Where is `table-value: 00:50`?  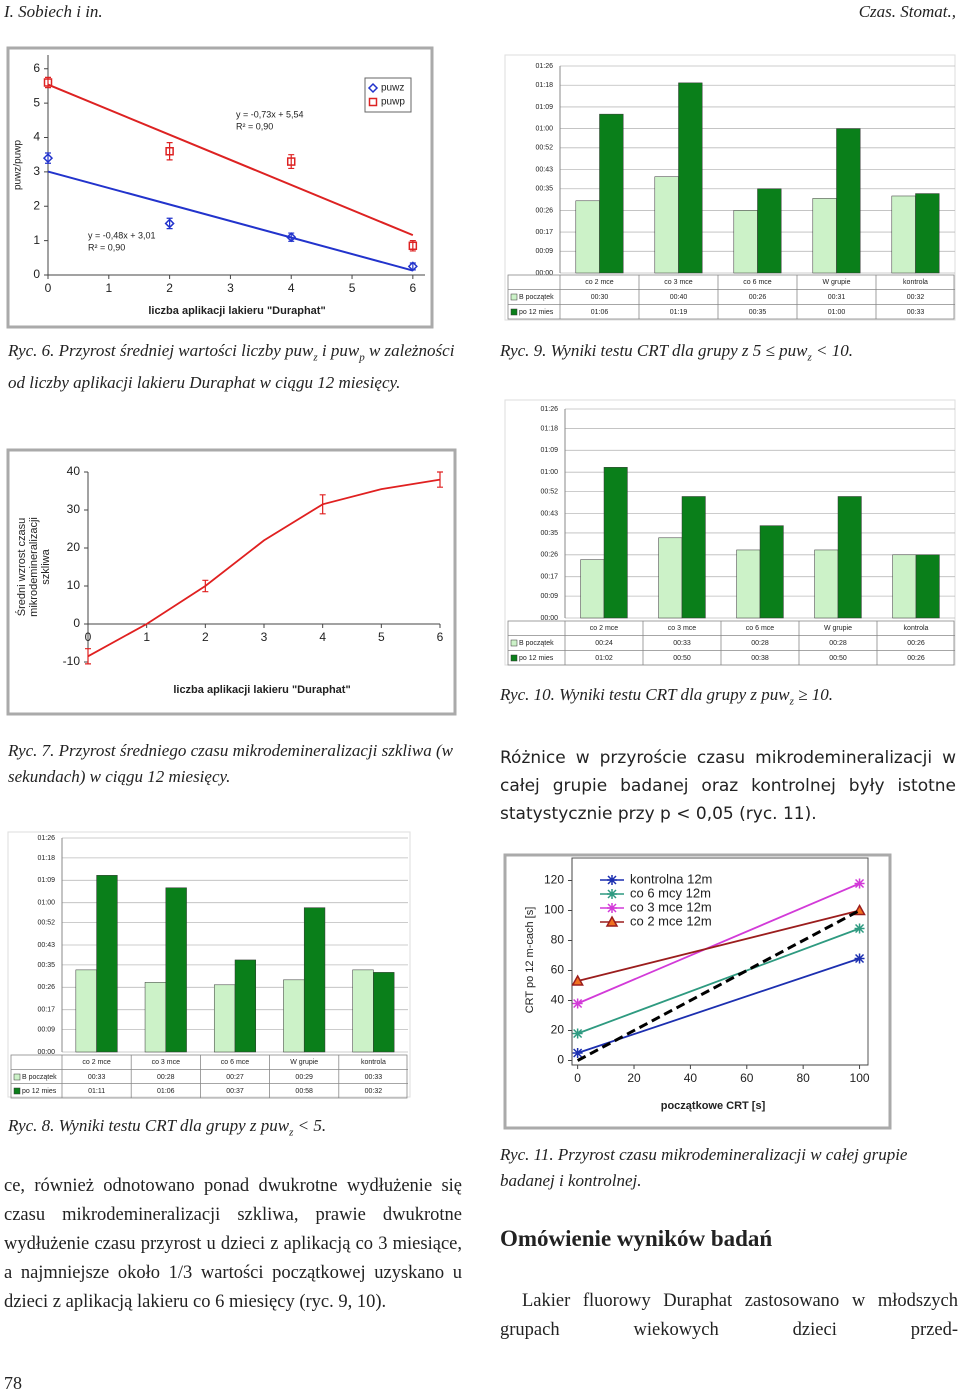 table-value: 00:50 is located at coordinates (838, 658).